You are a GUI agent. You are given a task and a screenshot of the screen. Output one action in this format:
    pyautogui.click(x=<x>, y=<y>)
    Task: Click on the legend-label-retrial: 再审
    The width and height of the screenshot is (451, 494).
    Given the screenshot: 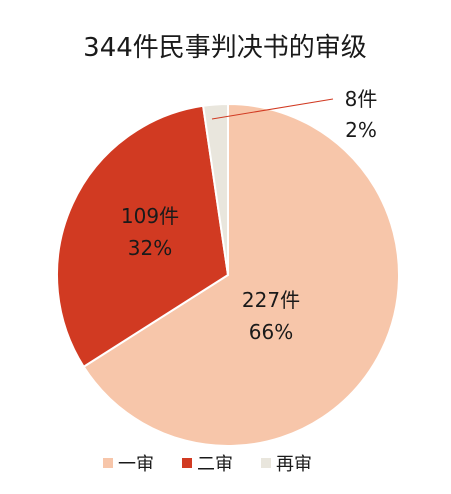 What is the action you would take?
    pyautogui.click(x=294, y=464)
    